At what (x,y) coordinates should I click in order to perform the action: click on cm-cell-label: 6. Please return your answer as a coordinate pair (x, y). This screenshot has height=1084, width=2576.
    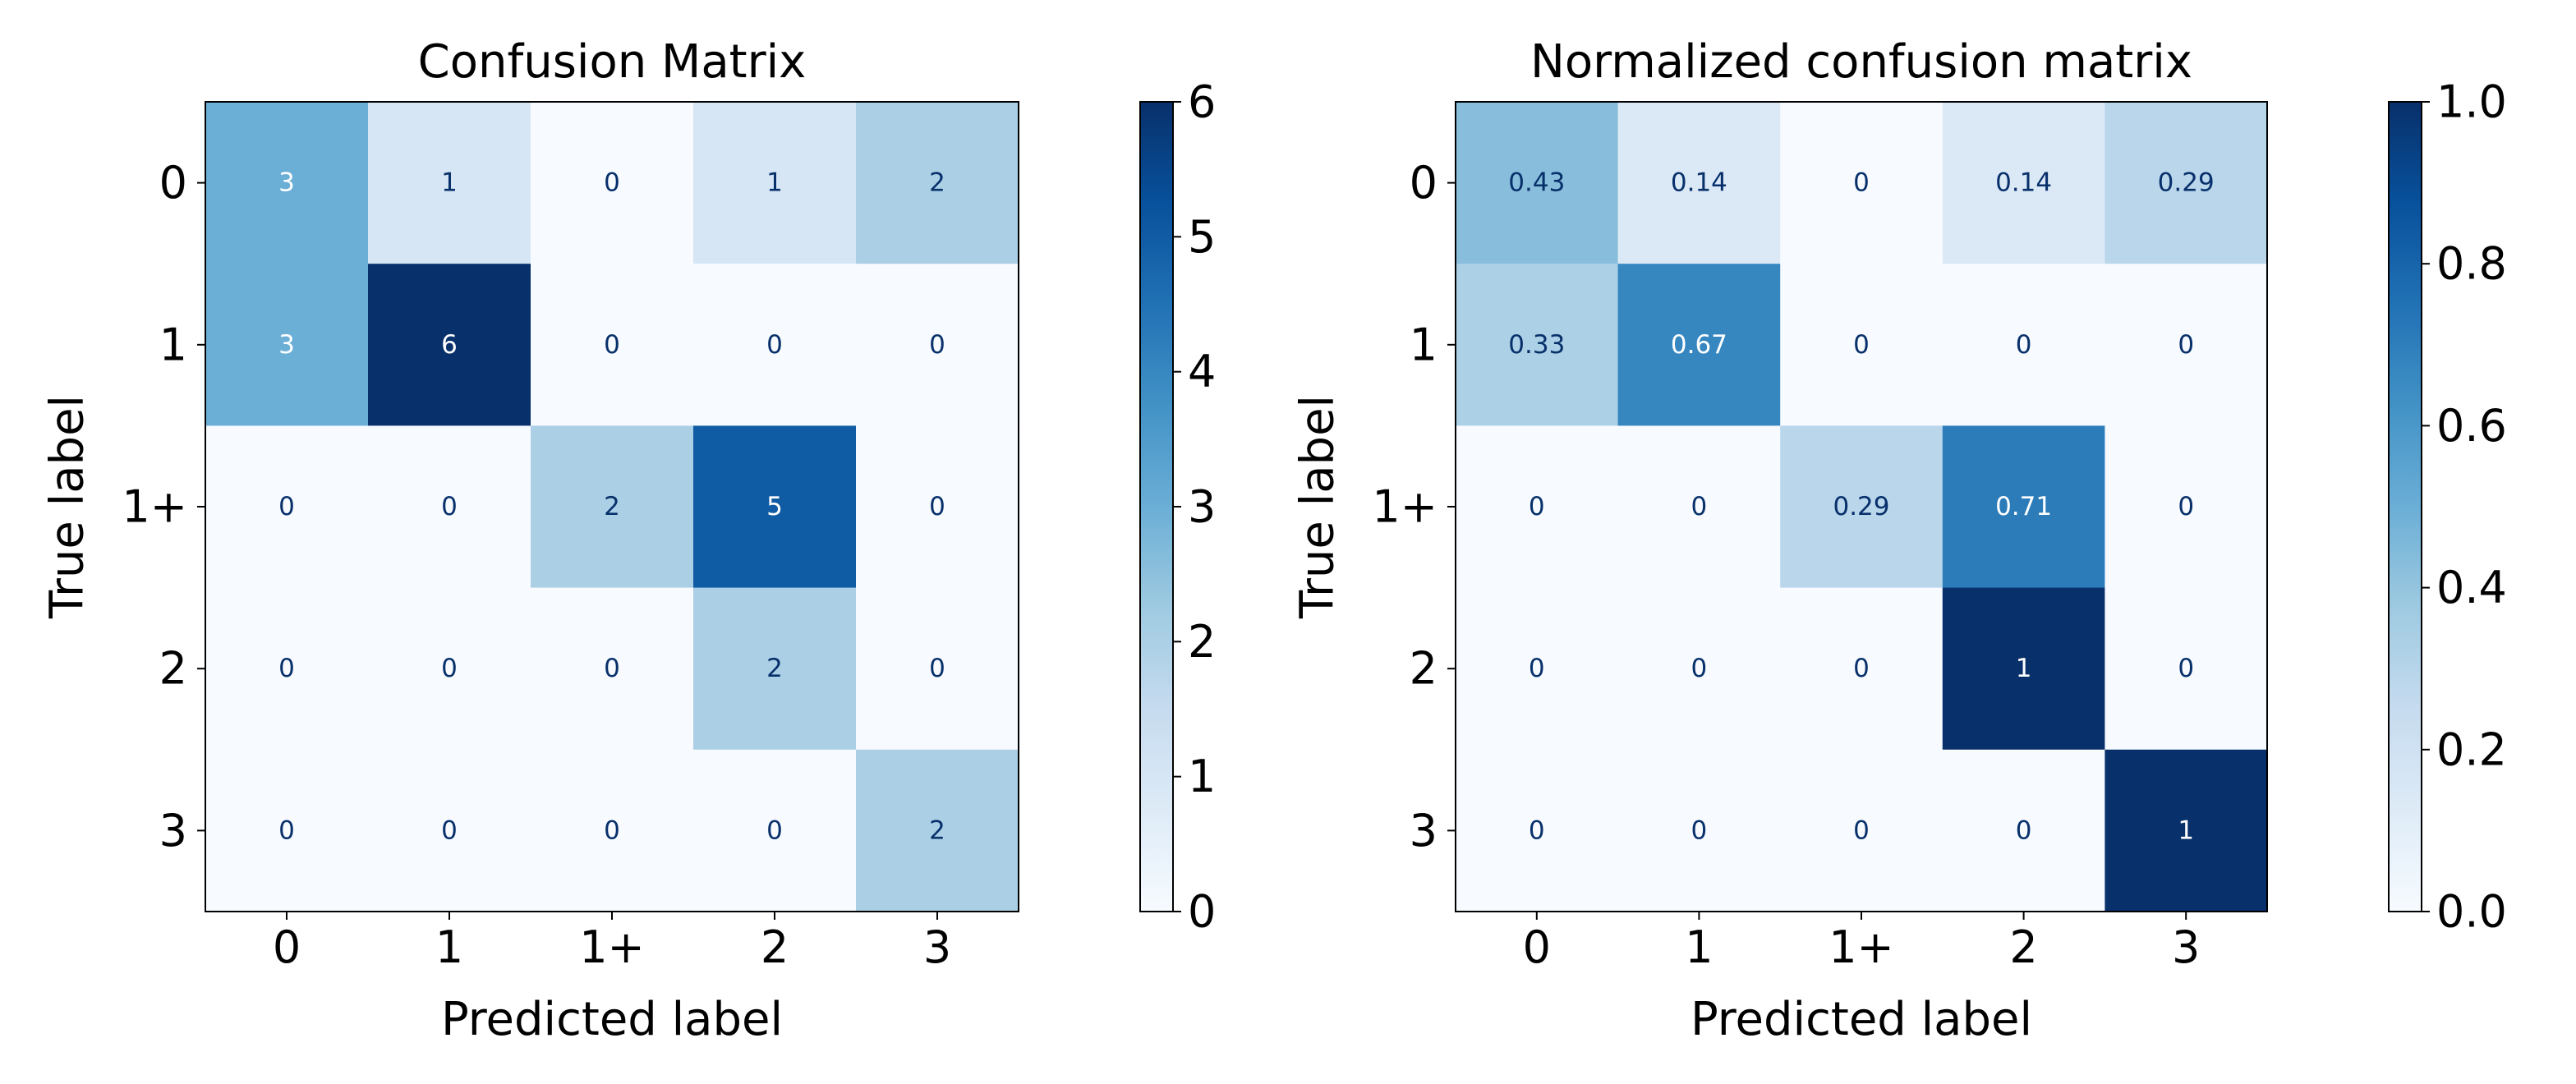
    Looking at the image, I should click on (449, 345).